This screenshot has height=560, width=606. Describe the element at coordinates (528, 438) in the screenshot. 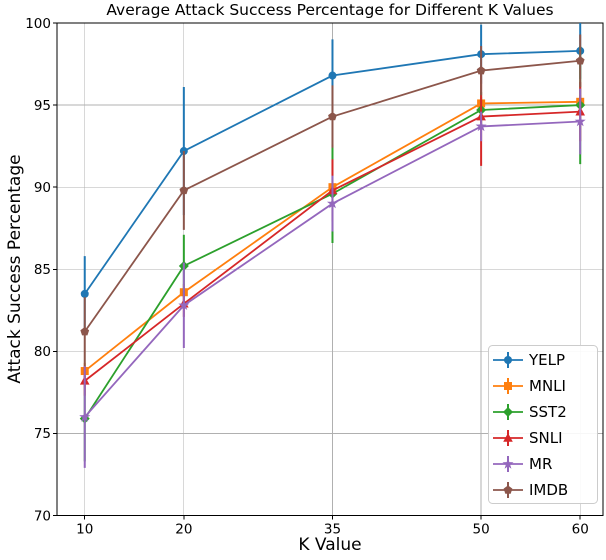

I see `legend-entry-snli: SNLI` at that location.